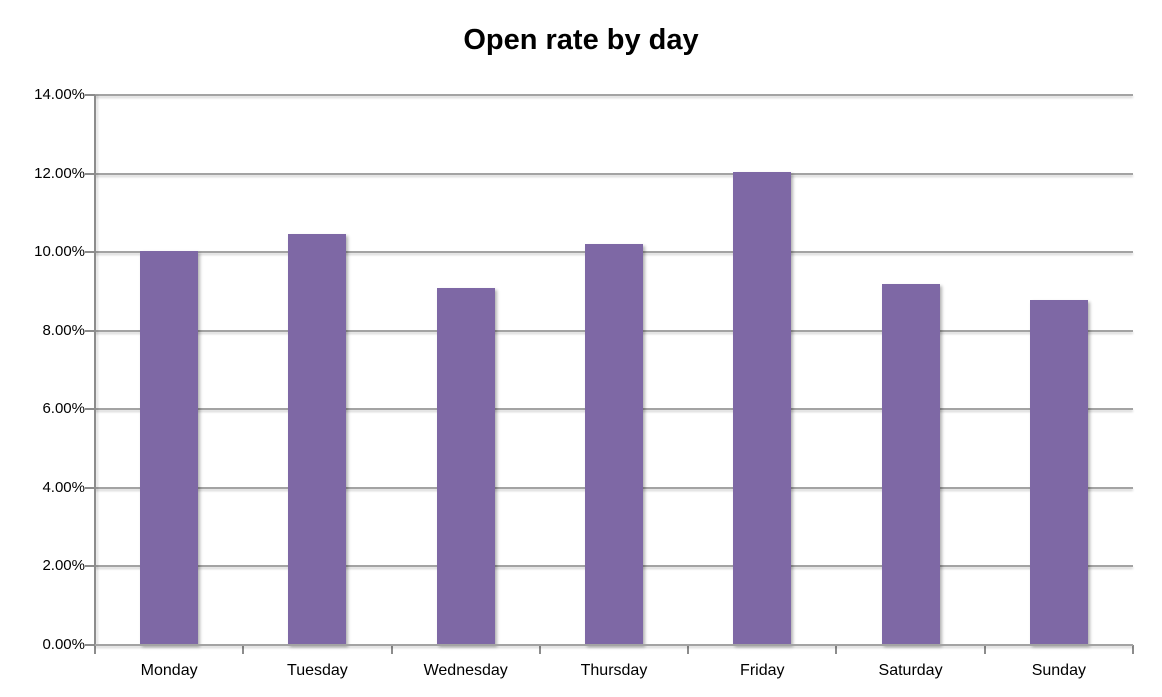 Image resolution: width=1162 pixels, height=697 pixels. Describe the element at coordinates (169, 447) in the screenshot. I see `bar-monday` at that location.